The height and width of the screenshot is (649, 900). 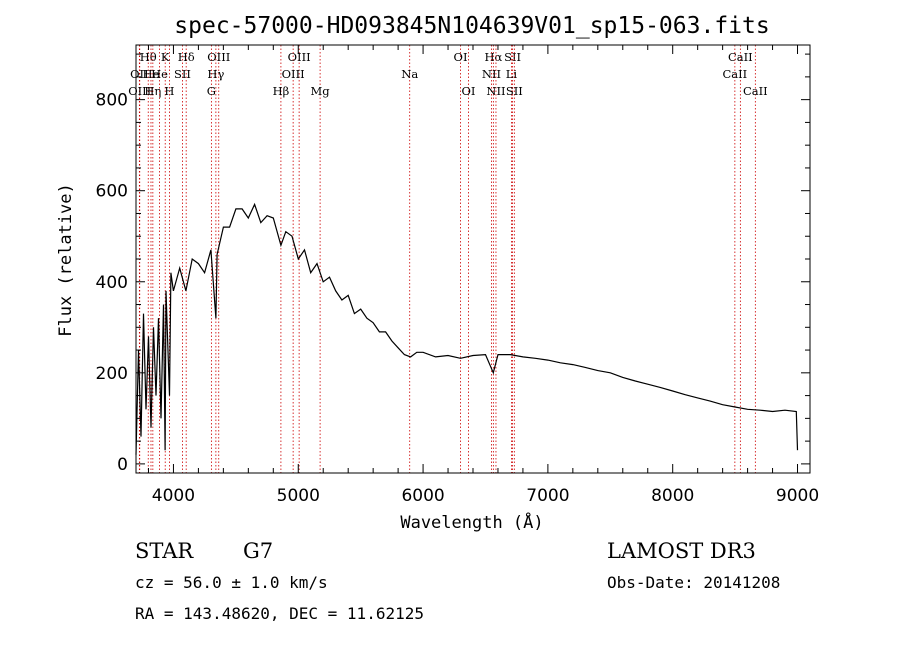 I want to click on x-tick-label: 8000, so click(x=672, y=496).